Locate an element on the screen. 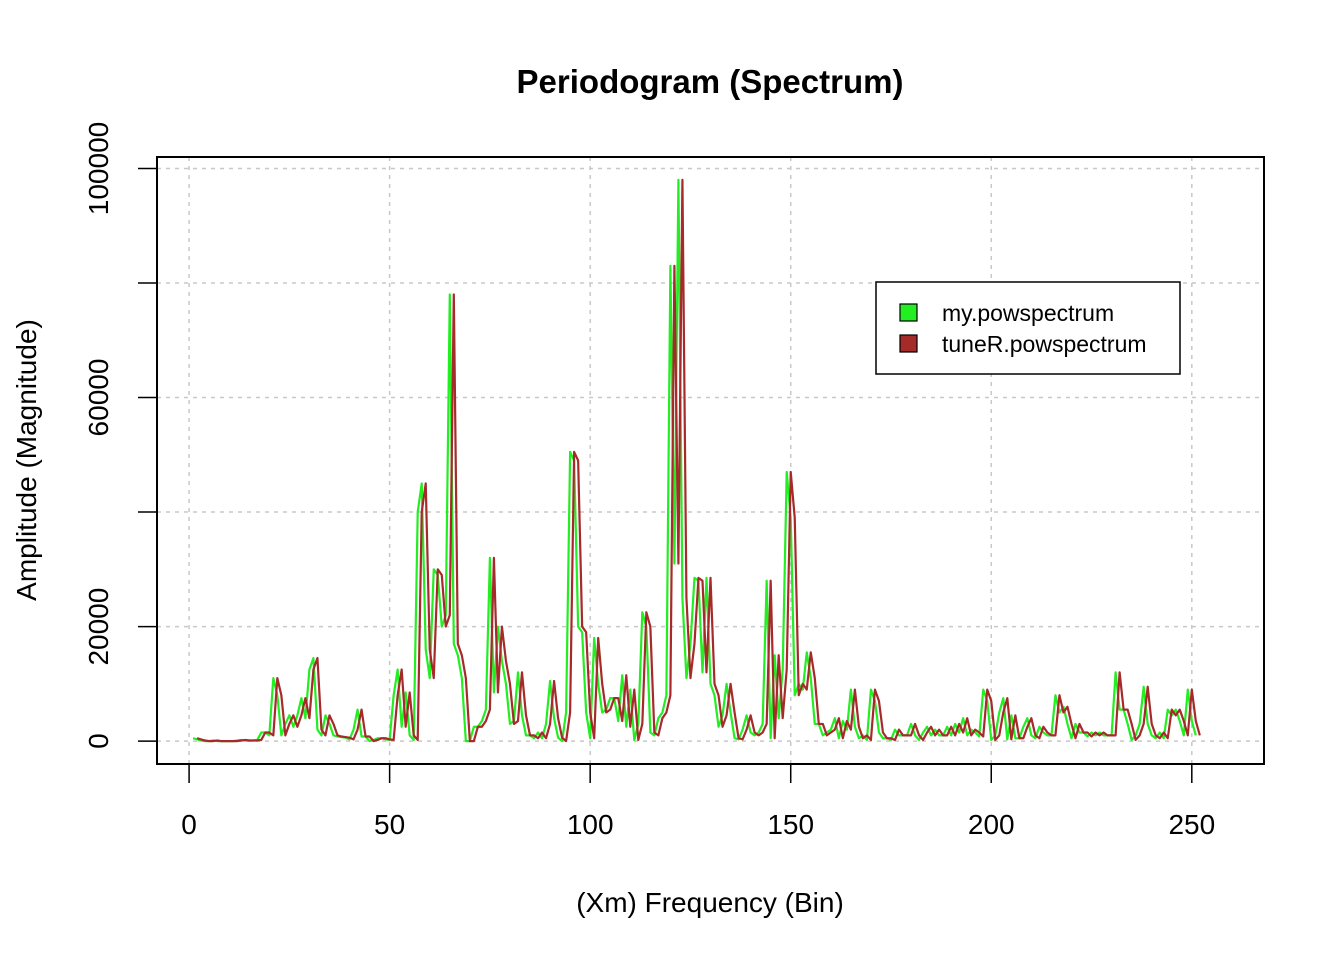  legend-label-tuner-powspectrum: tuneR.powspectrum is located at coordinates (1044, 344).